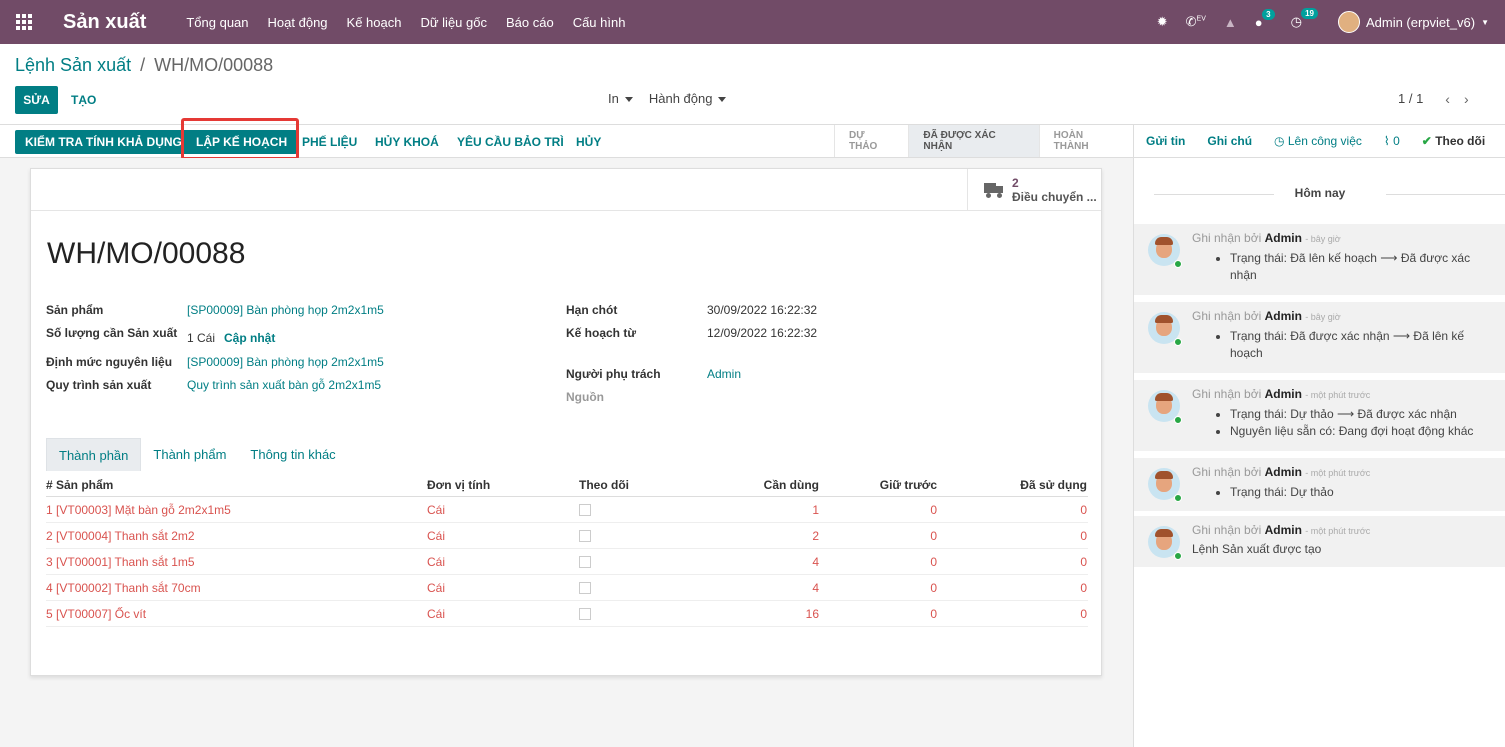 This screenshot has width=1505, height=747. Describe the element at coordinates (285, 362) in the screenshot. I see `bom-value: [SP00009] Bàn phòng họp 2m2x1m5` at that location.